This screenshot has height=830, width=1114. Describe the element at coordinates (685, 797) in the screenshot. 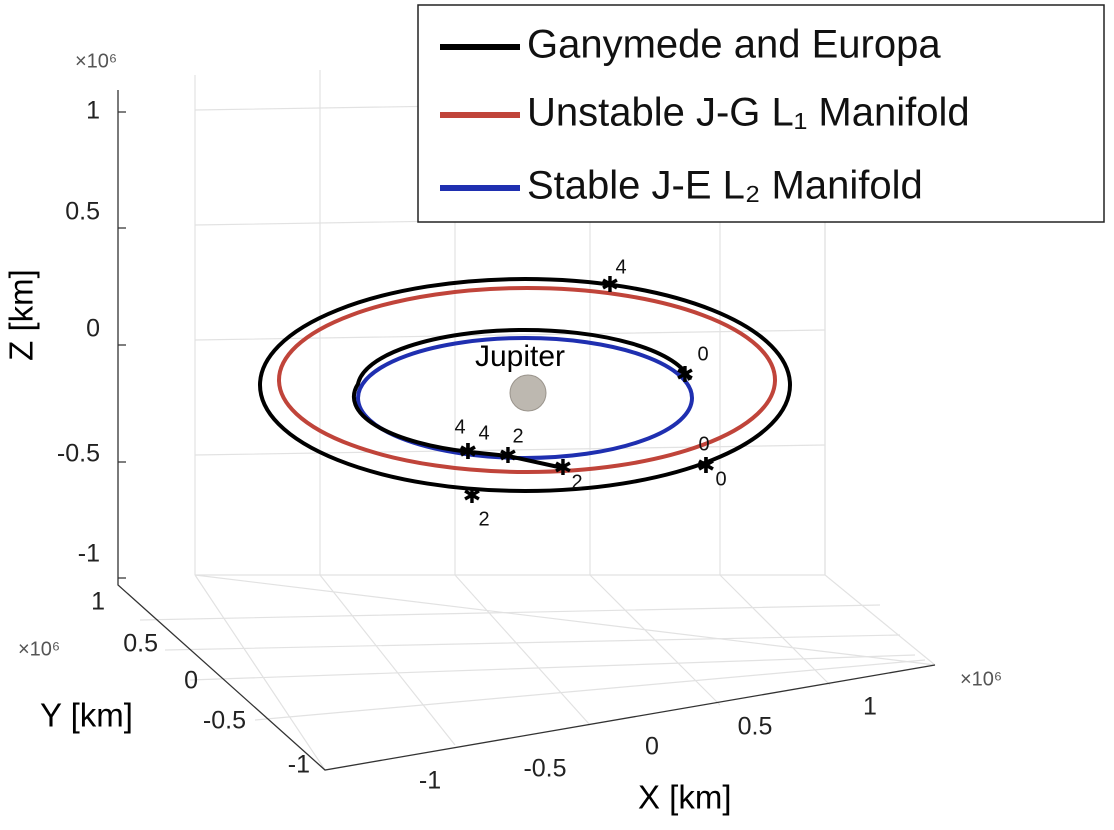

I see `axis-label: X [km]` at that location.